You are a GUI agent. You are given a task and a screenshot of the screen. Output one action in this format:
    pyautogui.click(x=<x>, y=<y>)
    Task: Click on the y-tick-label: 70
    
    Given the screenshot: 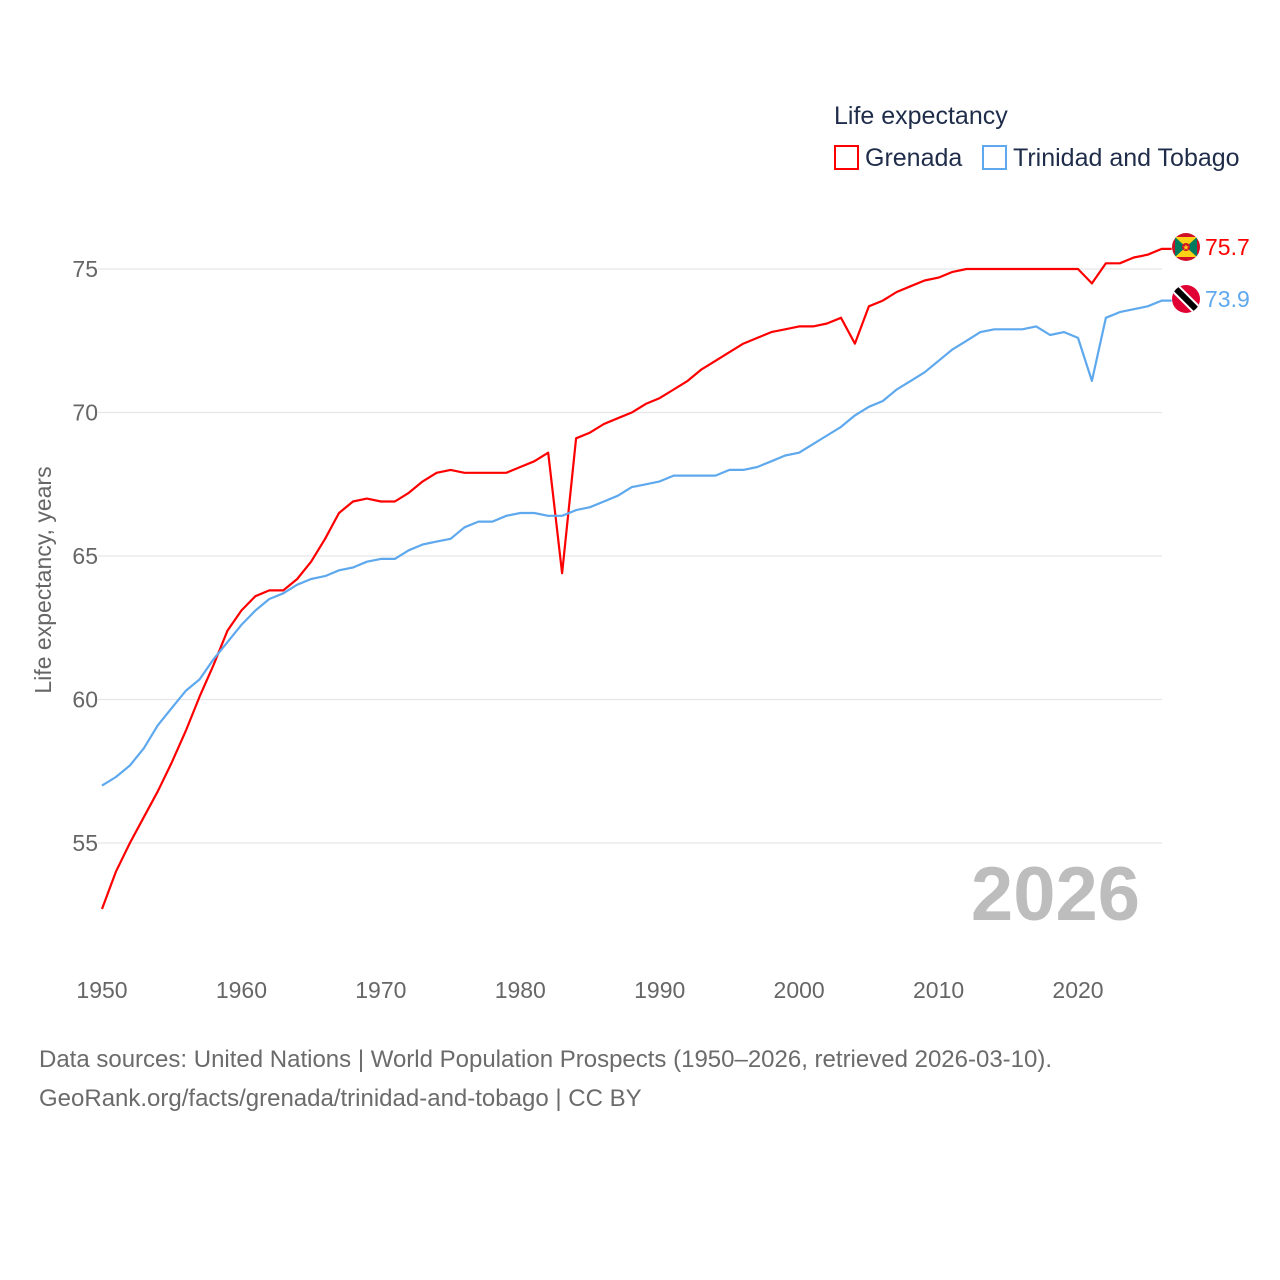 What is the action you would take?
    pyautogui.click(x=85, y=413)
    